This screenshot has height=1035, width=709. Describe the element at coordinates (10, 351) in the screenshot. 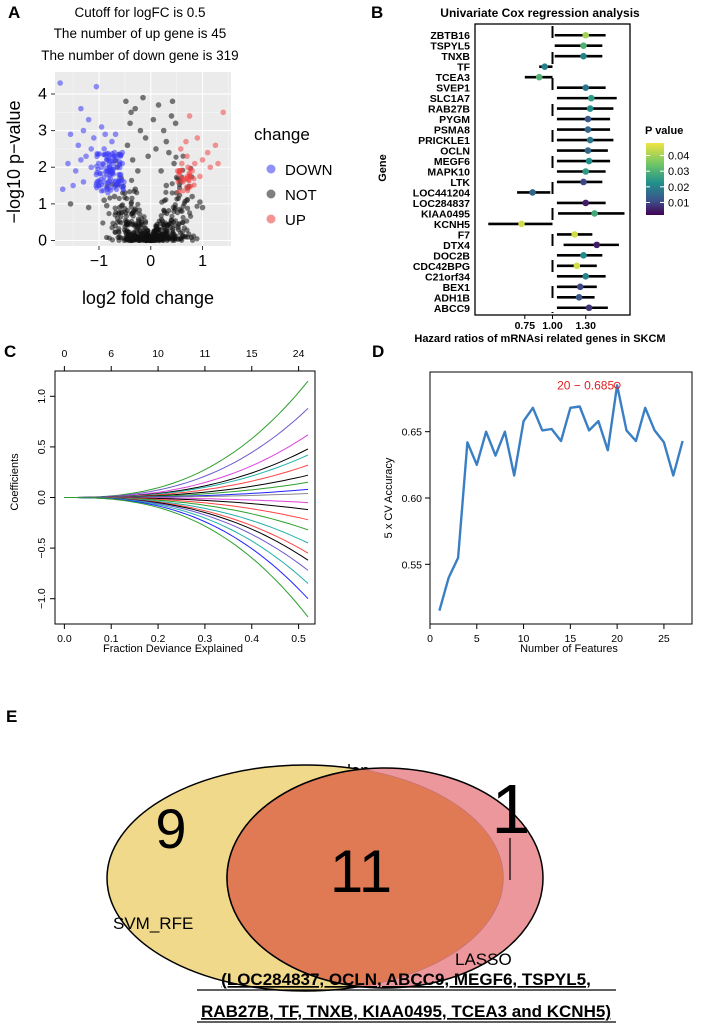

I see `panel-label-c: C` at that location.